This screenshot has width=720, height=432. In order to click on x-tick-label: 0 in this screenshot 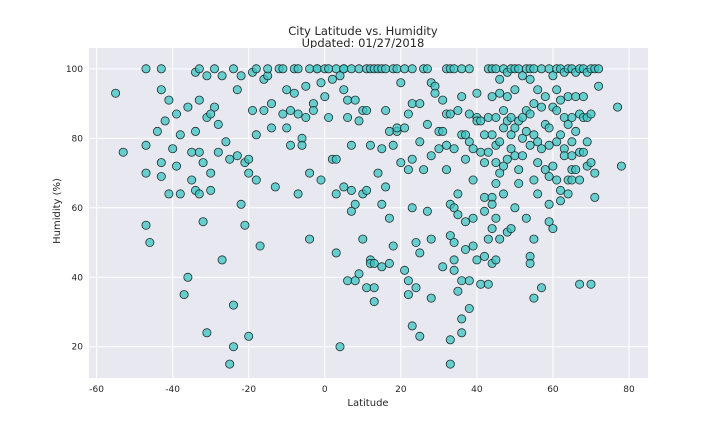, I will do `click(325, 390)`.